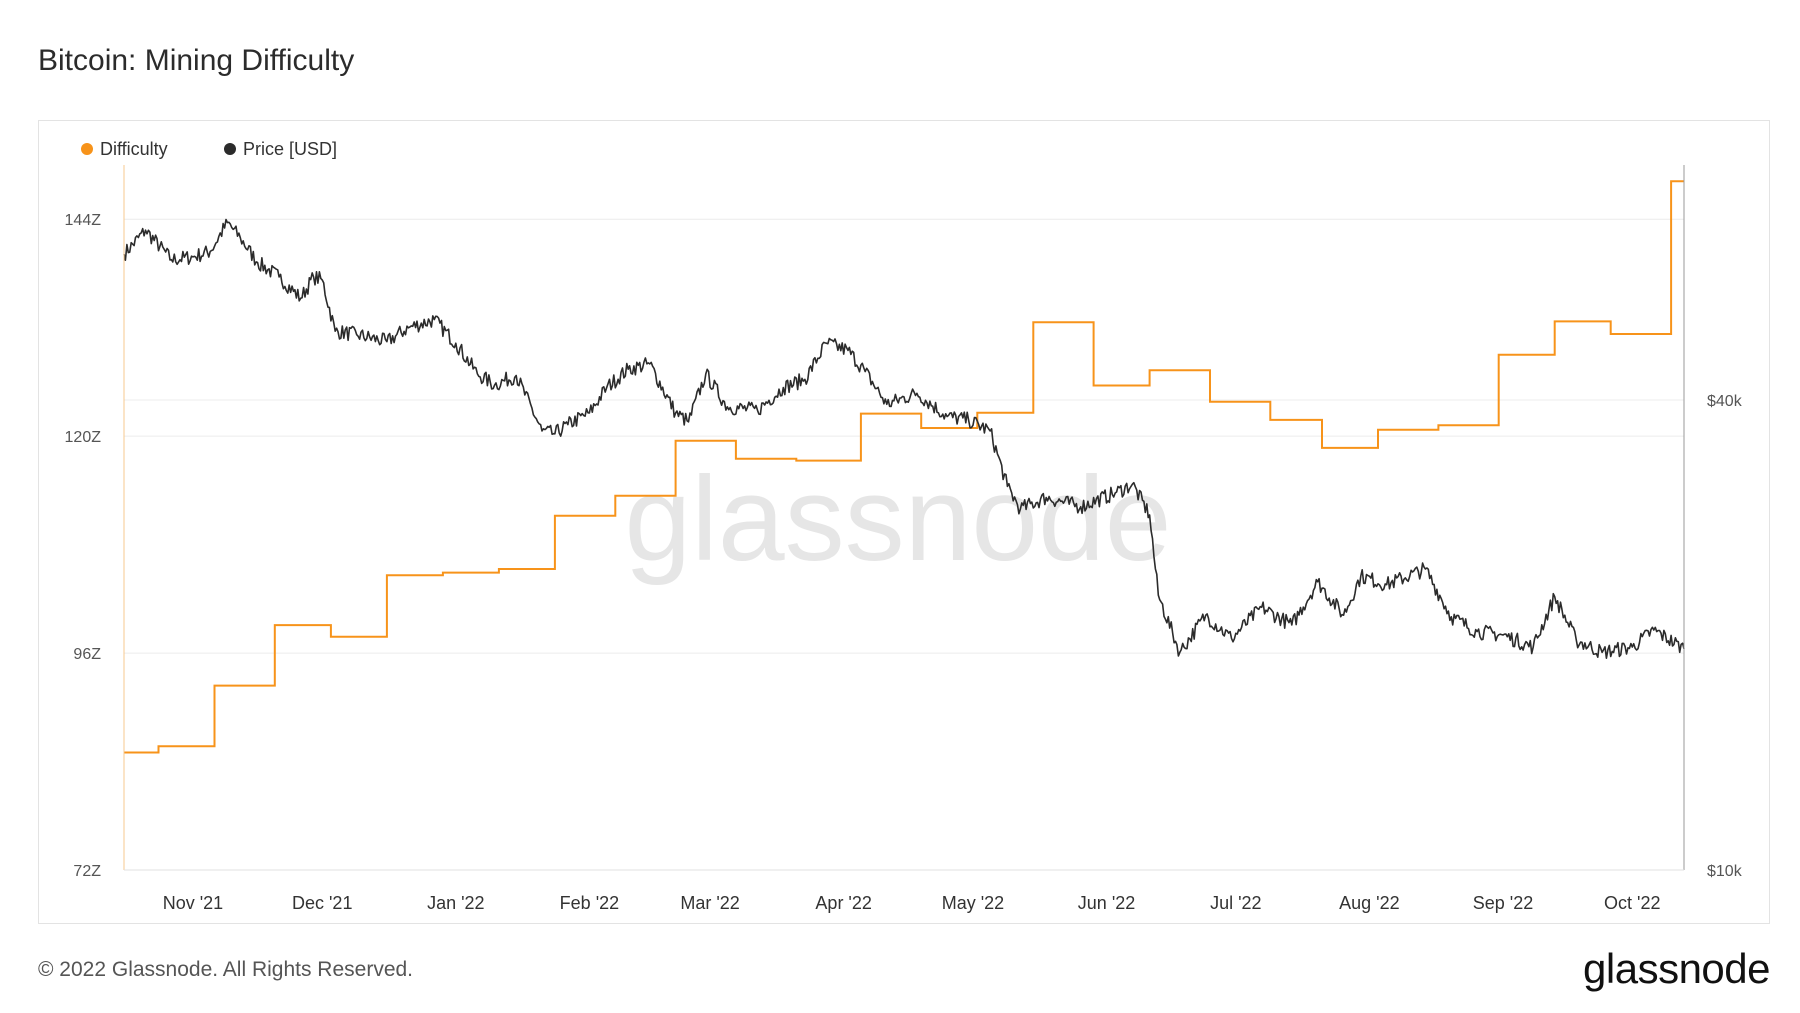  Describe the element at coordinates (709, 903) in the screenshot. I see `x-tick-label: Mar '22` at that location.